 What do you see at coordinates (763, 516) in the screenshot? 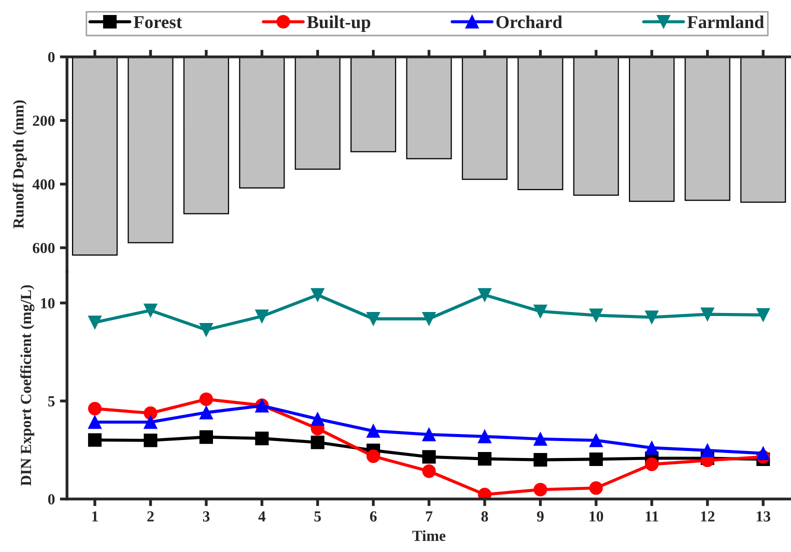
I see `x-tick-label: 13` at bounding box center [763, 516].